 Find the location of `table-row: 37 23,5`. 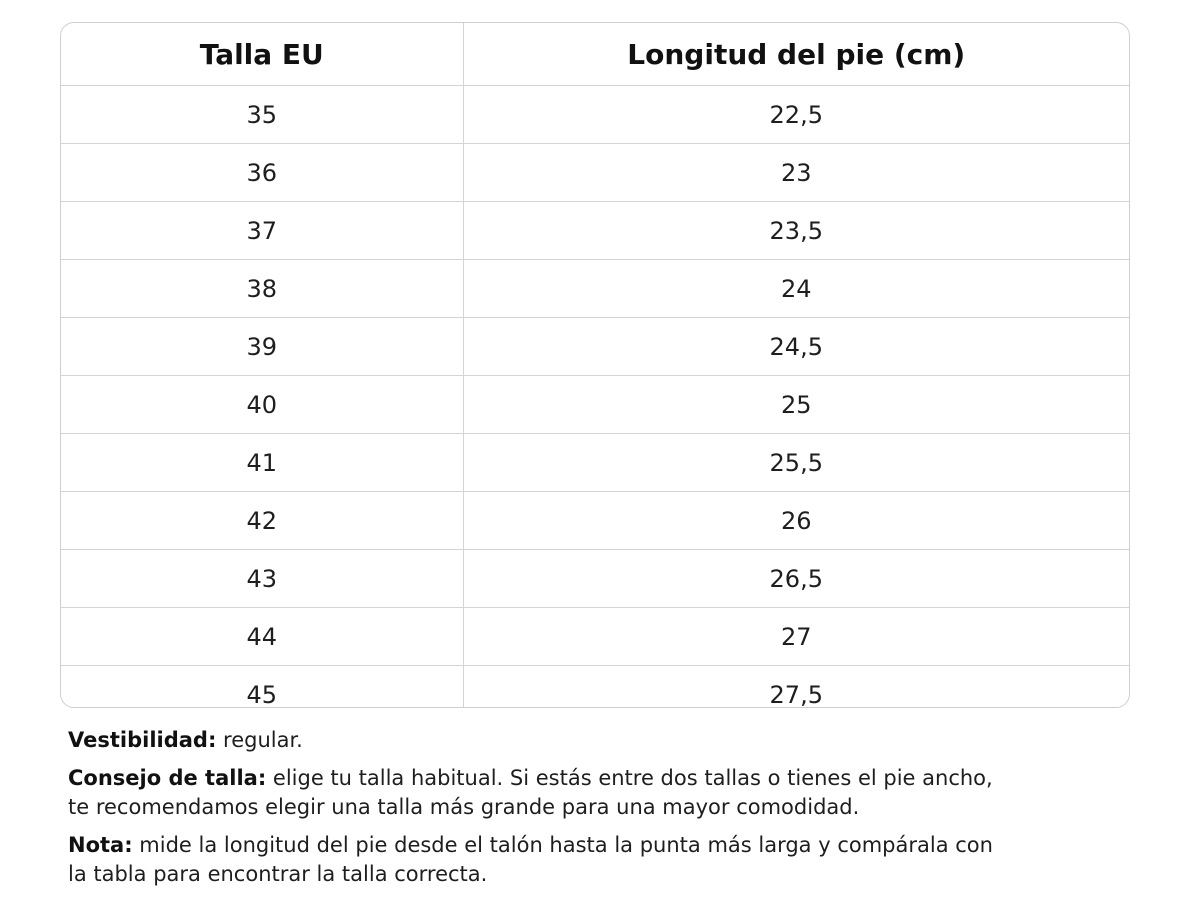

table-row: 37 23,5 is located at coordinates (595, 230).